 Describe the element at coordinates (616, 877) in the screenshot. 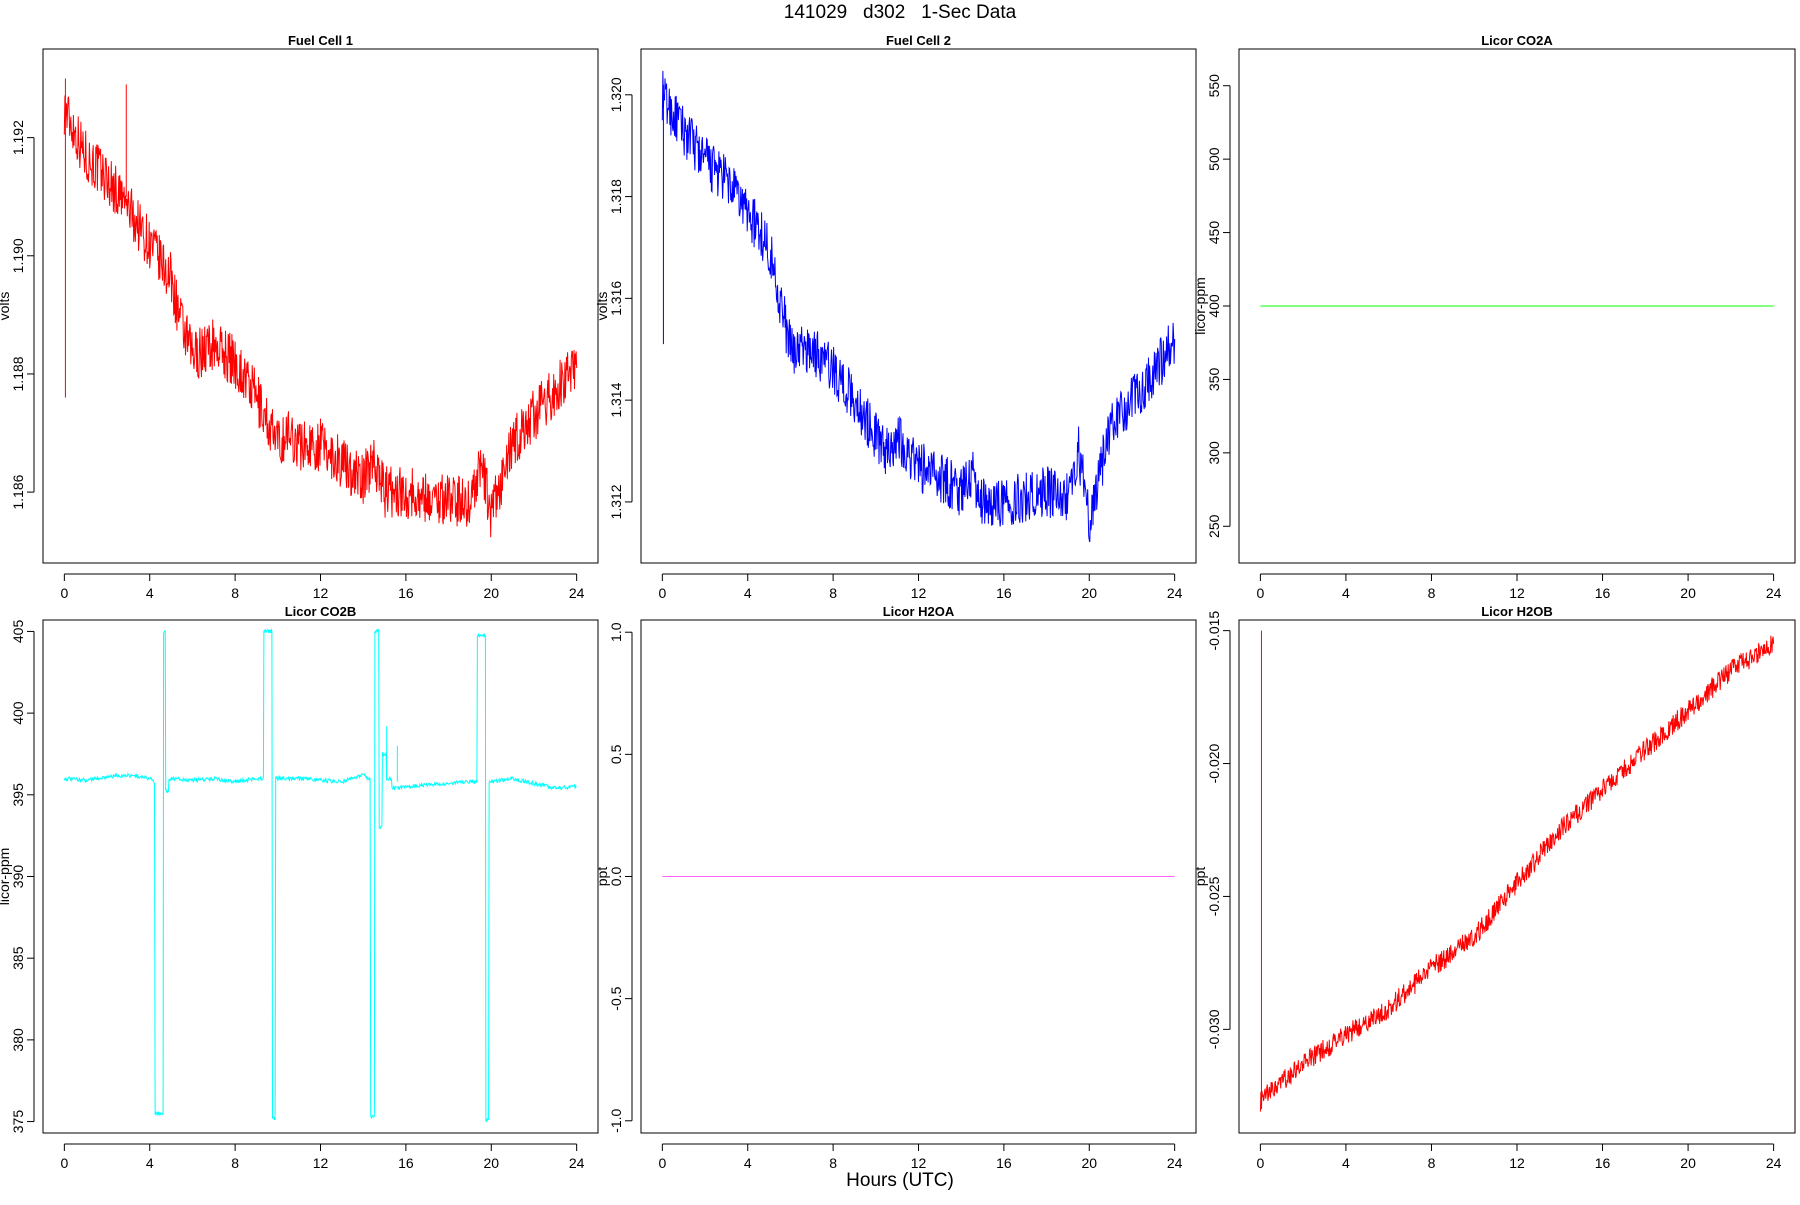

I see `y-tick-label: 0.0` at that location.